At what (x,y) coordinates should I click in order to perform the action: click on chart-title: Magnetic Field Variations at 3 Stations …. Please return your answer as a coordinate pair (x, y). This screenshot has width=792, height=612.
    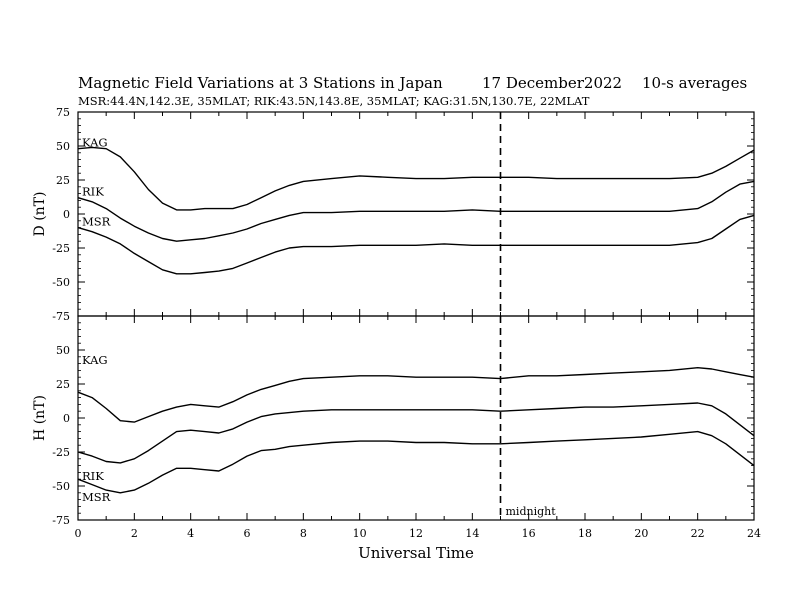
    Looking at the image, I should click on (260, 83).